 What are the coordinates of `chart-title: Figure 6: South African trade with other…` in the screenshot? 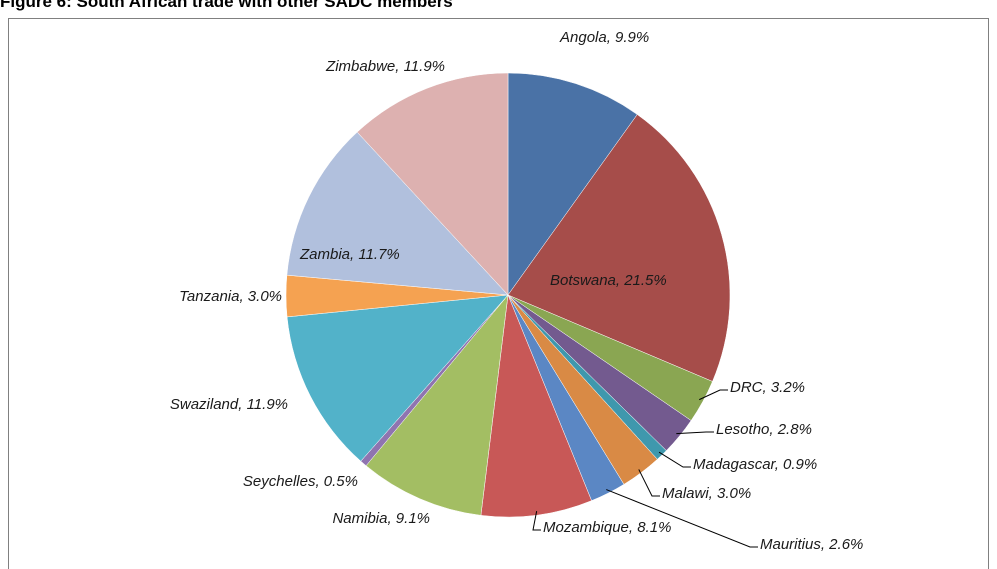 It's located at (226, 5).